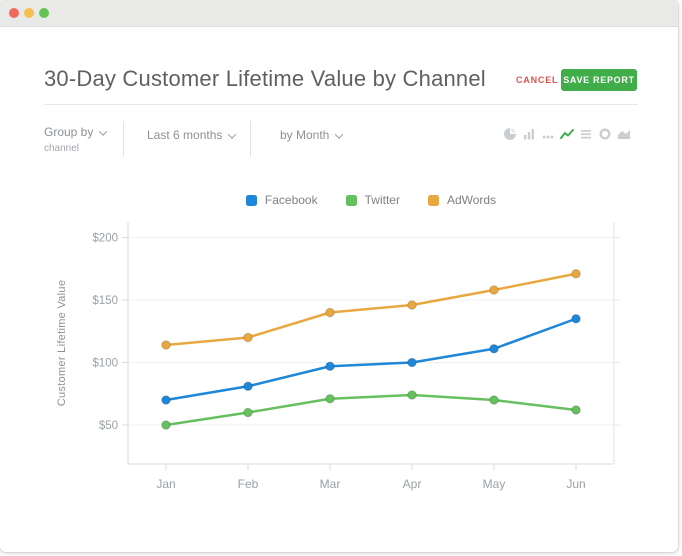 Image resolution: width=682 pixels, height=556 pixels. Describe the element at coordinates (371, 309) in the screenshot. I see `series-adwords` at that location.